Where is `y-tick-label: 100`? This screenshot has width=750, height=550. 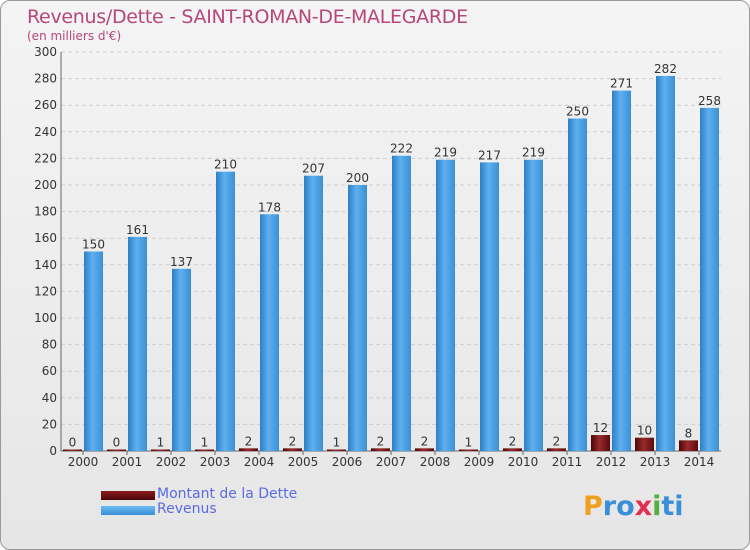 y-tick-label: 100 is located at coordinates (45, 318).